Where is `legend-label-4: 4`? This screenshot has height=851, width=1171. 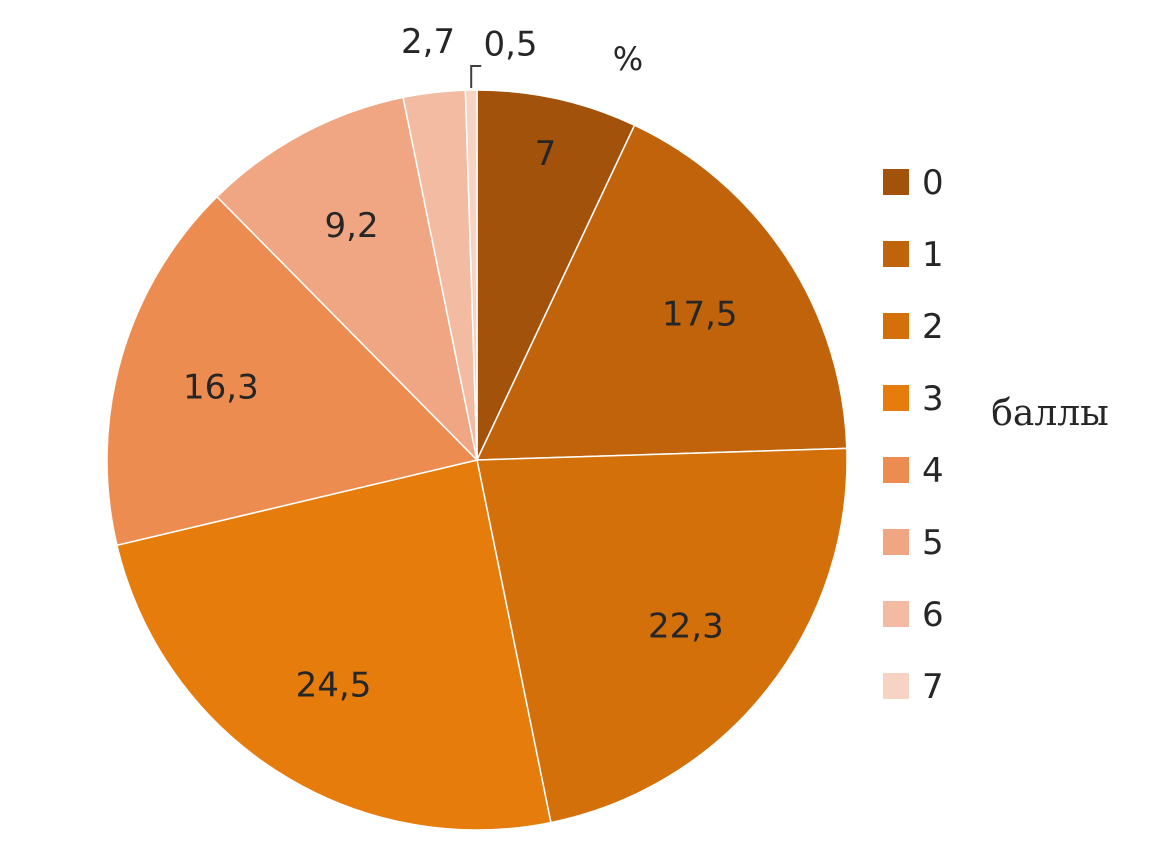 legend-label-4: 4 is located at coordinates (933, 471).